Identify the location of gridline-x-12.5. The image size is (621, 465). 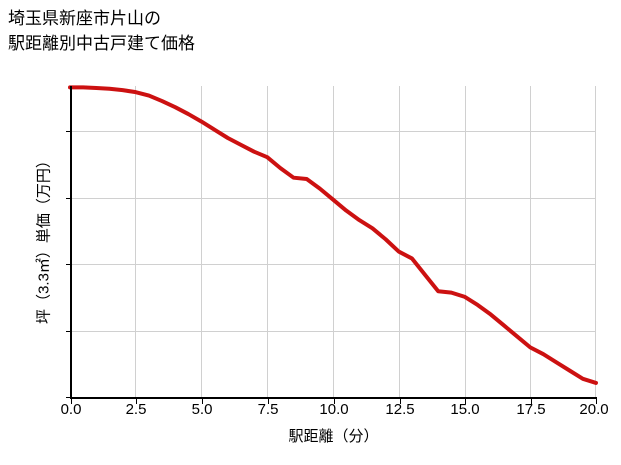
(399, 242).